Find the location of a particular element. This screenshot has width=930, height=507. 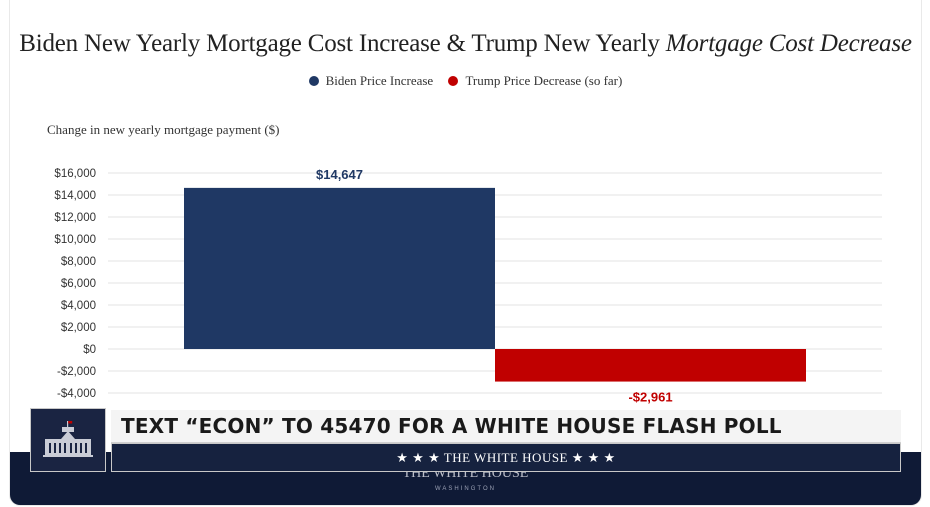

y-tick-label: $6,000 is located at coordinates (78, 284).